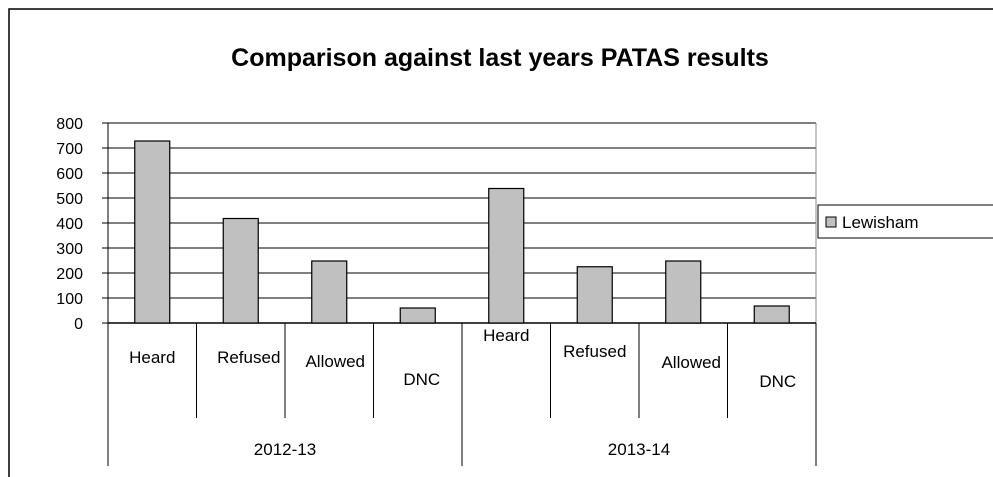  What do you see at coordinates (69, 149) in the screenshot?
I see `y-tick-label: 700` at bounding box center [69, 149].